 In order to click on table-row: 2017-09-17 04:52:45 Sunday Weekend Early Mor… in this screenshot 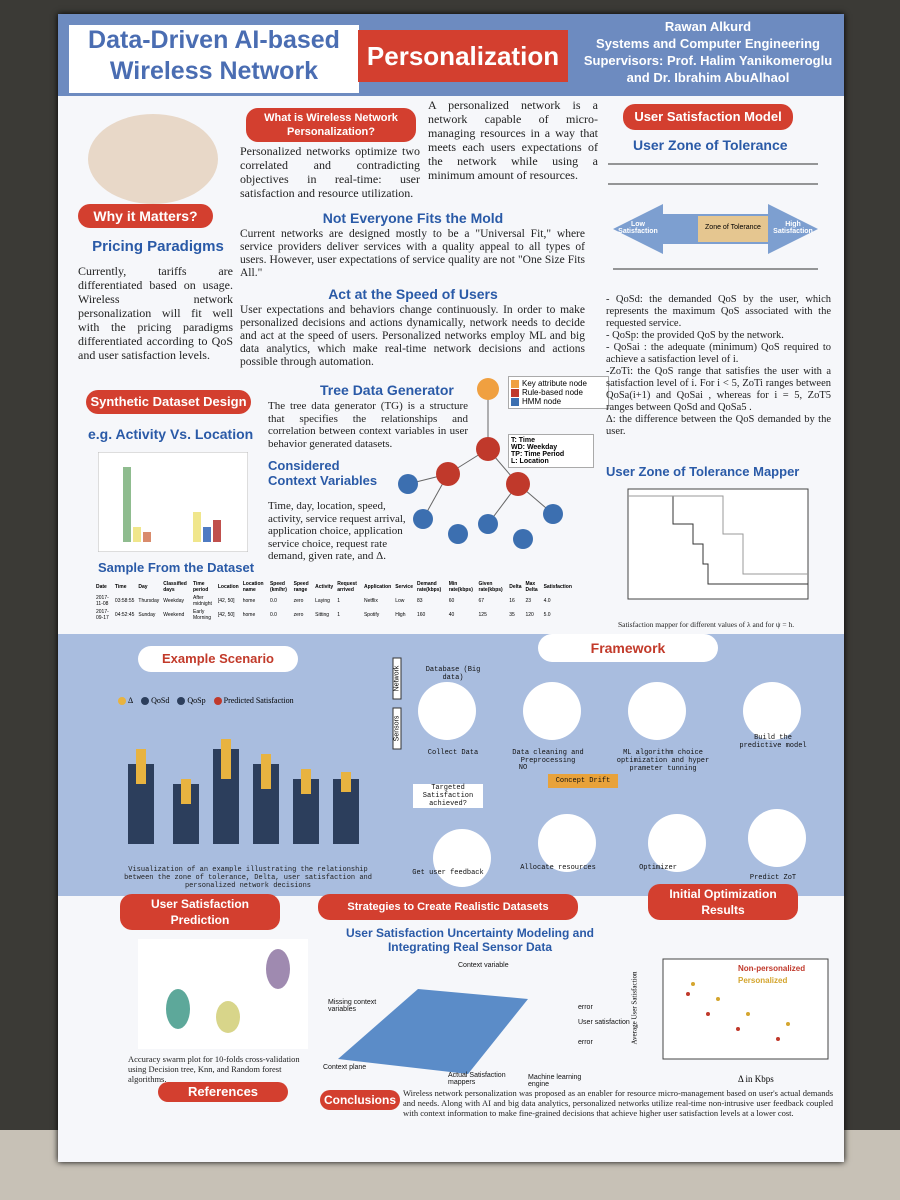, I will do `click(334, 615)`.